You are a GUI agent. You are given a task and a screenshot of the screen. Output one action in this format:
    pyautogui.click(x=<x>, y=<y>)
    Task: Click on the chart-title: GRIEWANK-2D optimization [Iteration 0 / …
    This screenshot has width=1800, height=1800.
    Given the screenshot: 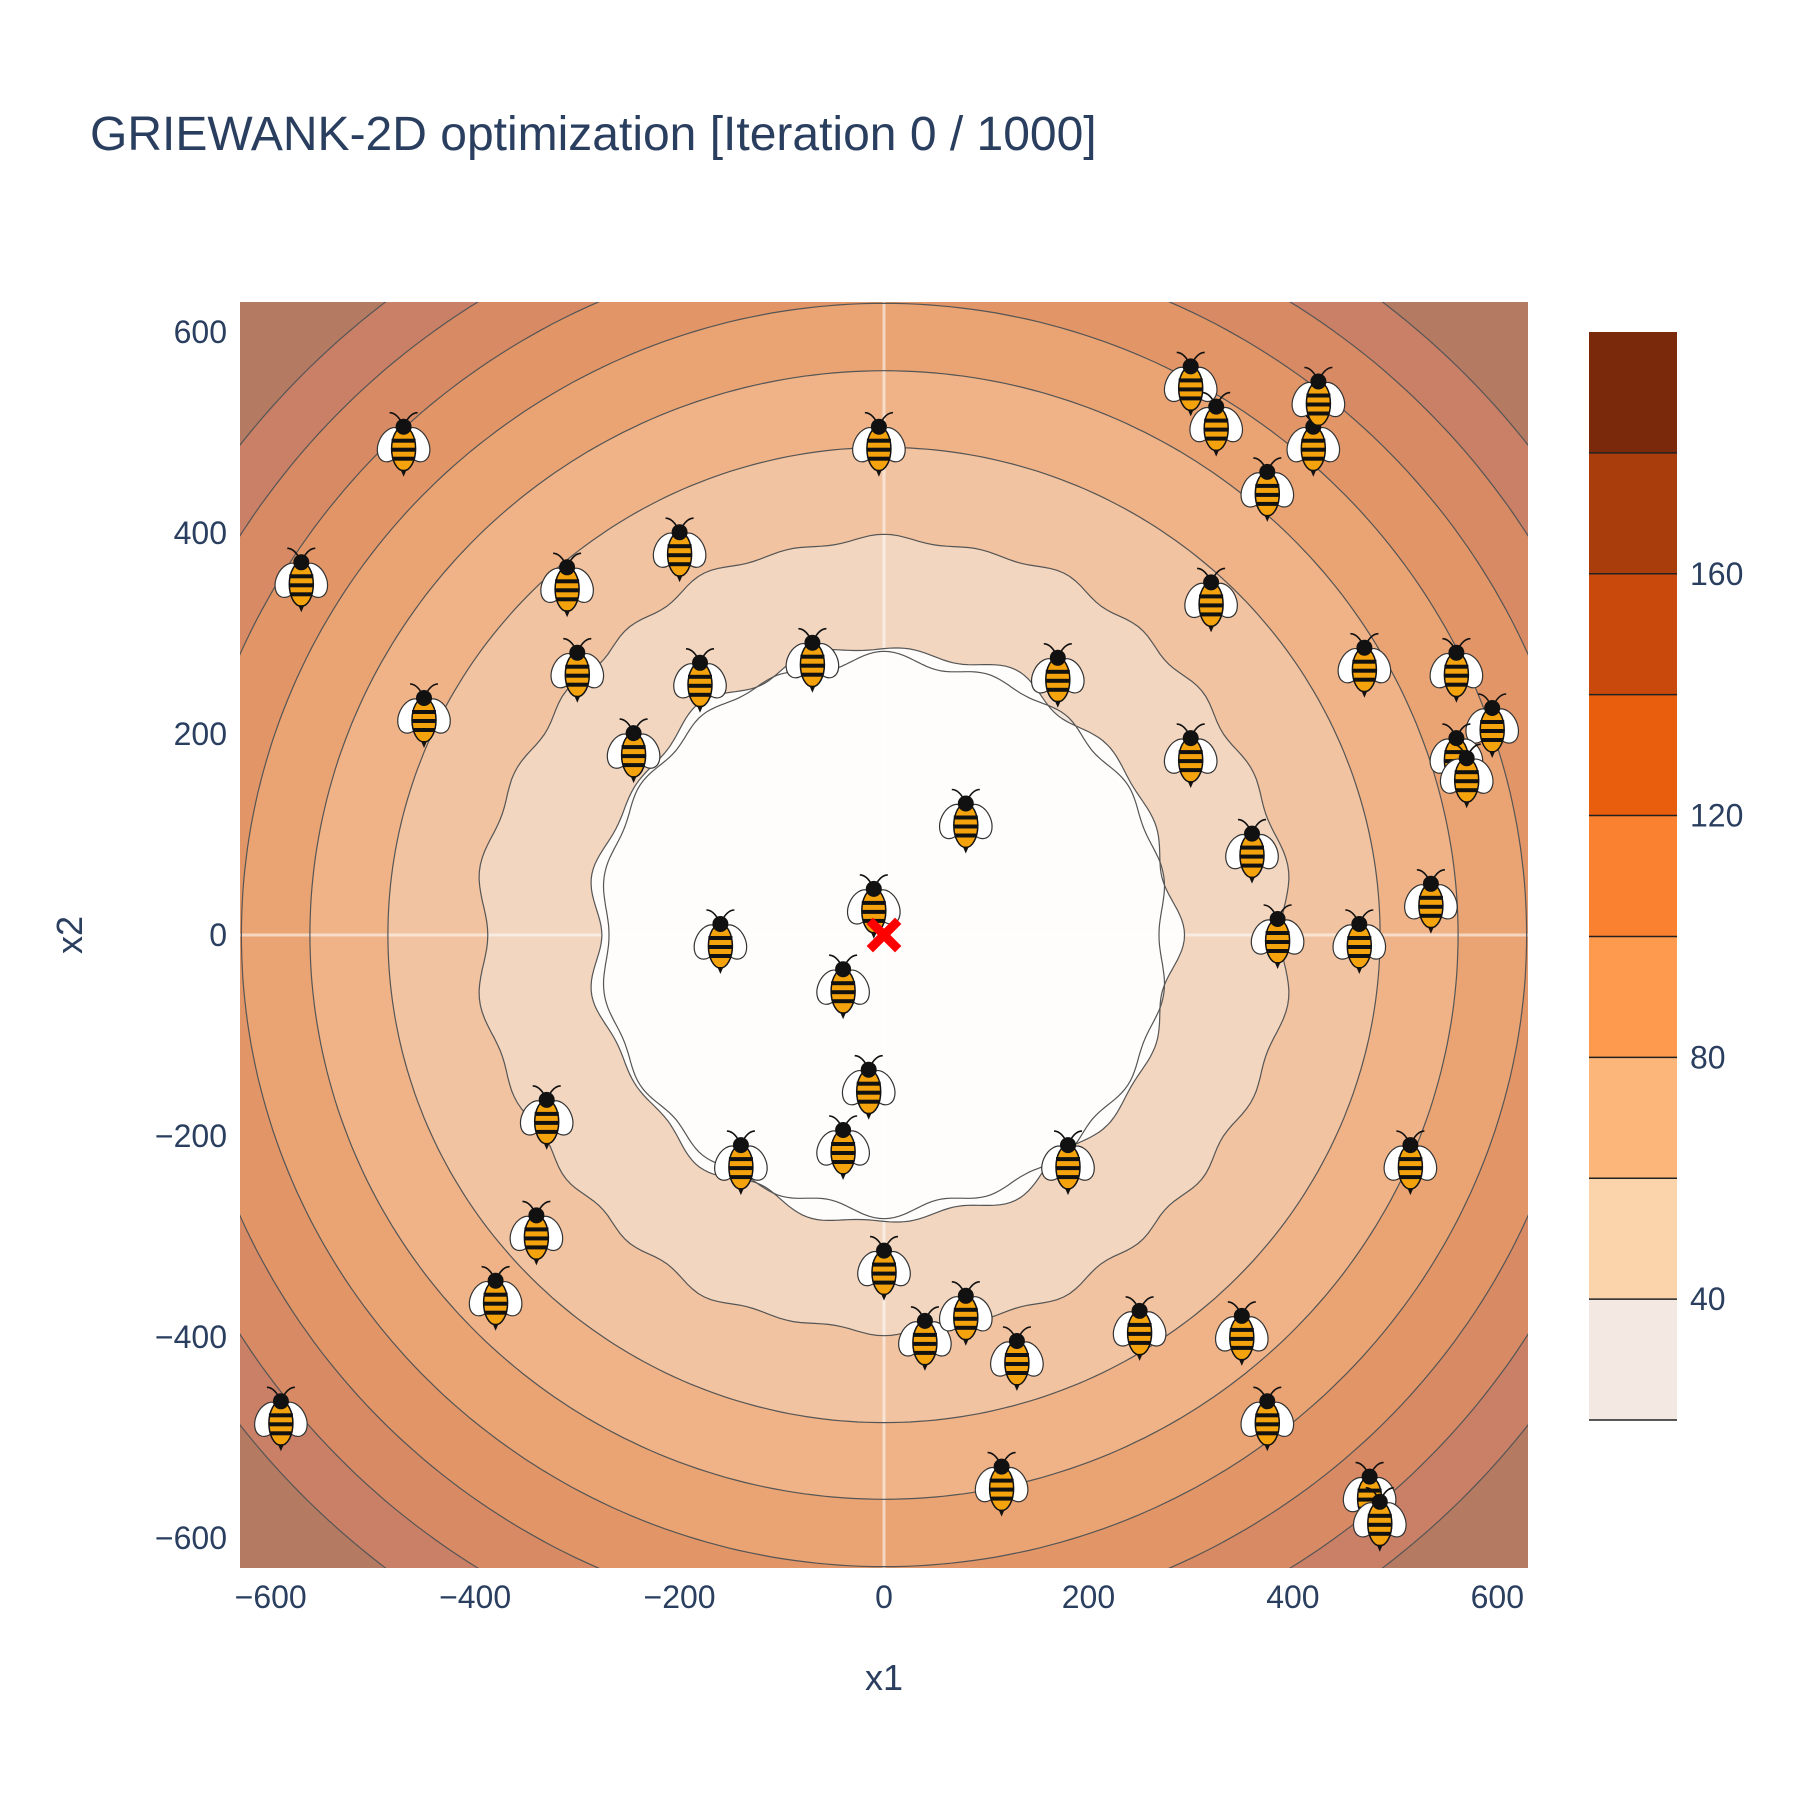 What is the action you would take?
    pyautogui.click(x=593, y=134)
    